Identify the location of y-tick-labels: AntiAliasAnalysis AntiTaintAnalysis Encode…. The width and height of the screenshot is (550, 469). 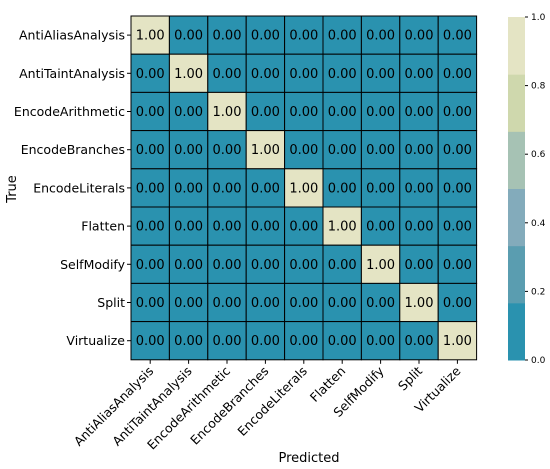
(72, 188).